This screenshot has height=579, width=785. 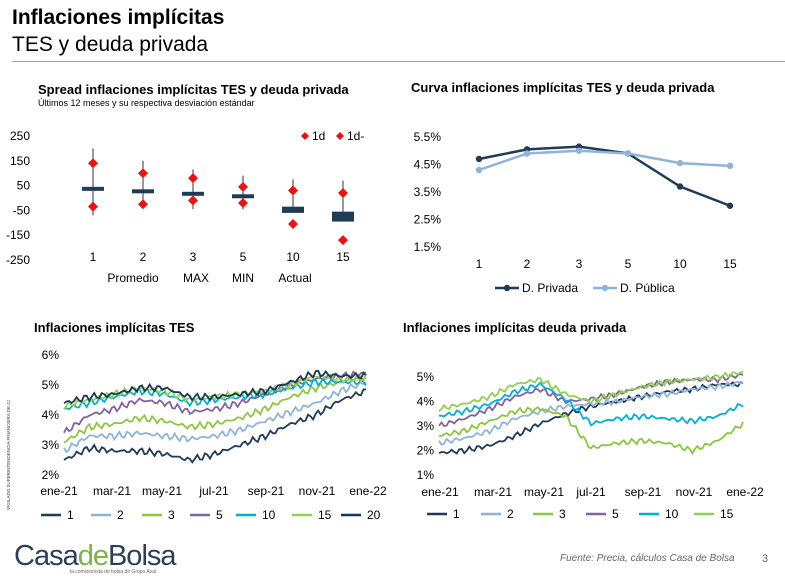 I want to click on logo-casa: Casa, so click(x=46, y=556).